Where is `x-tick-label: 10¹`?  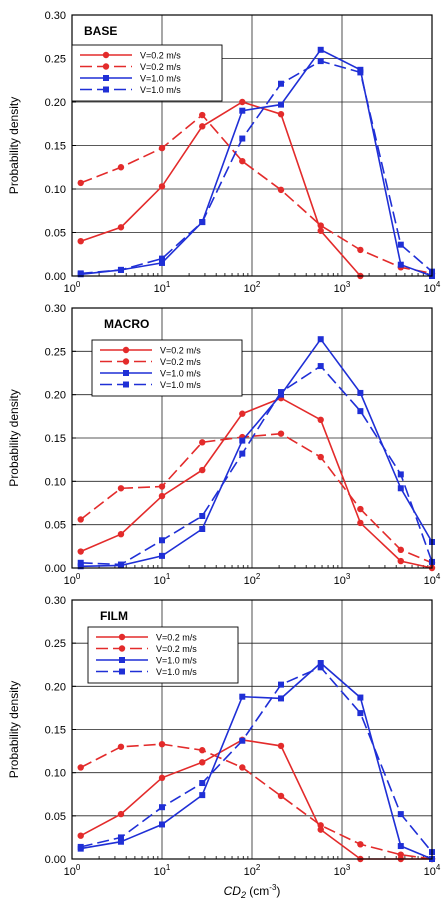
x-tick-label: 10¹ is located at coordinates (162, 579).